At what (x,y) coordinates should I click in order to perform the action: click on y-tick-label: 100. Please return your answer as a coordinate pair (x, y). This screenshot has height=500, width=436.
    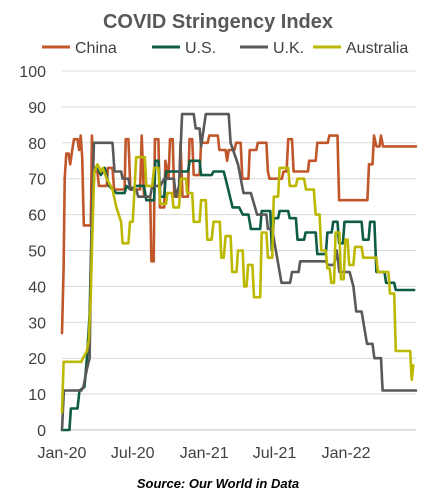
    Looking at the image, I should click on (32, 72).